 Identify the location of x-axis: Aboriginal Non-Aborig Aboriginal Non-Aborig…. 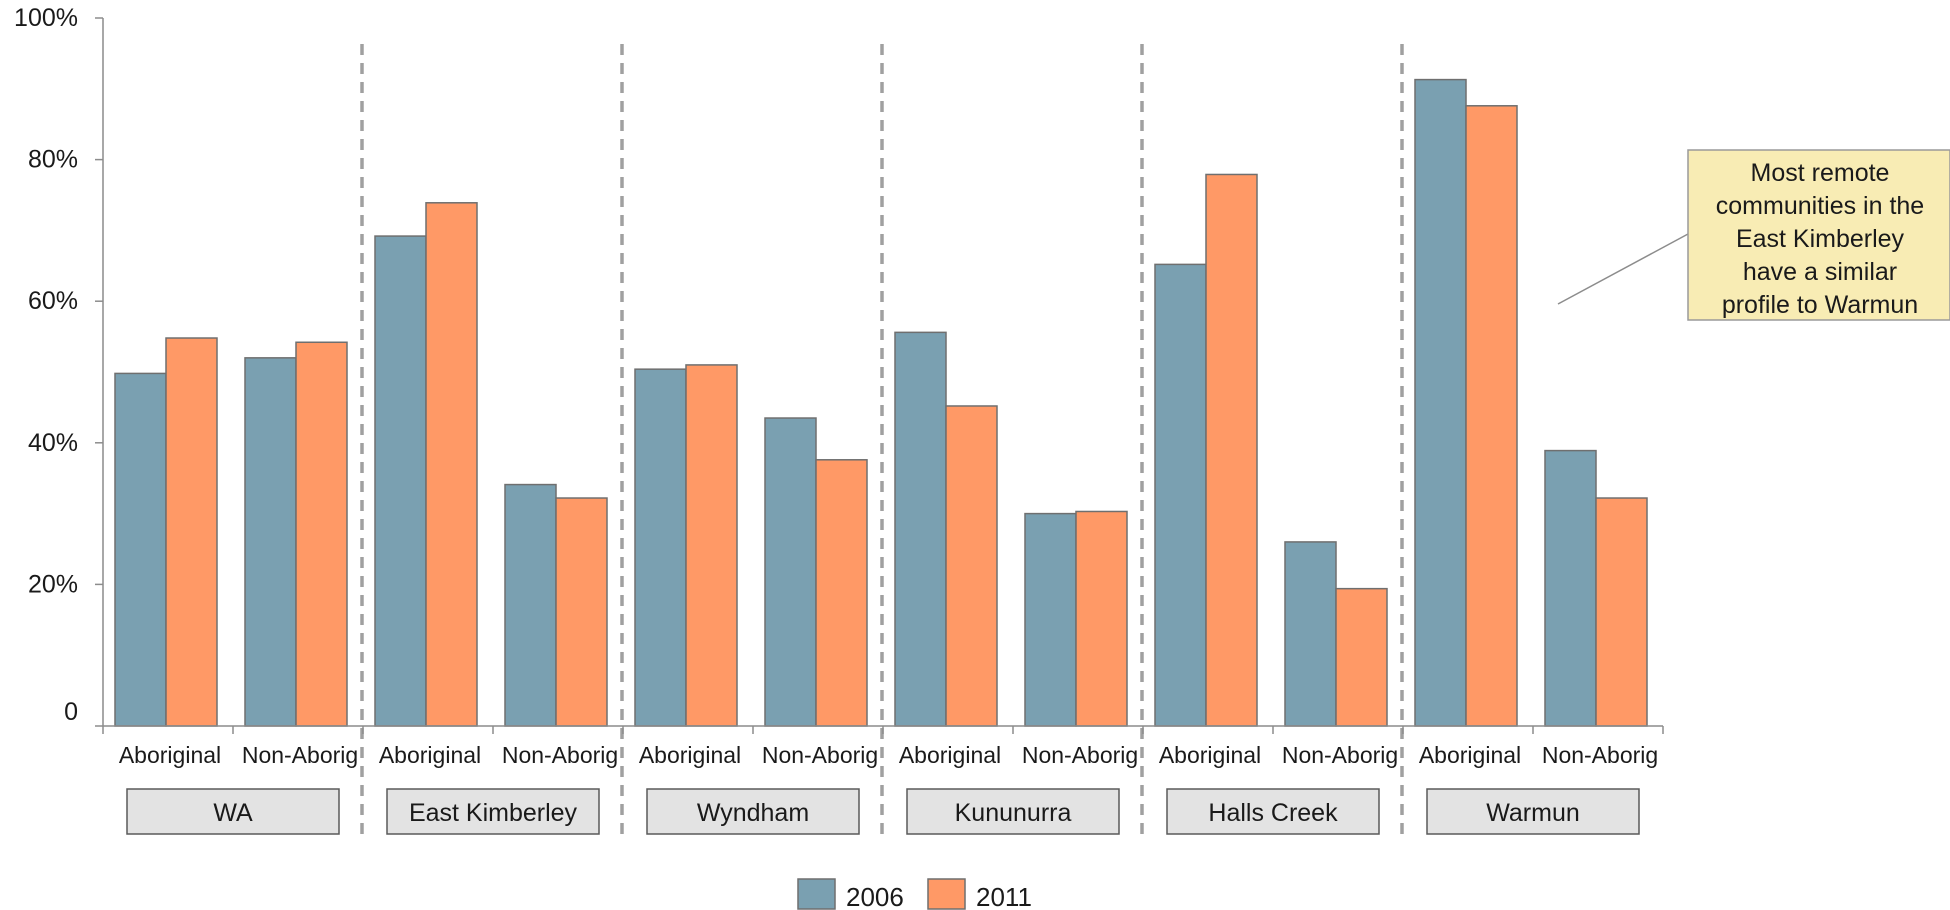
(883, 746).